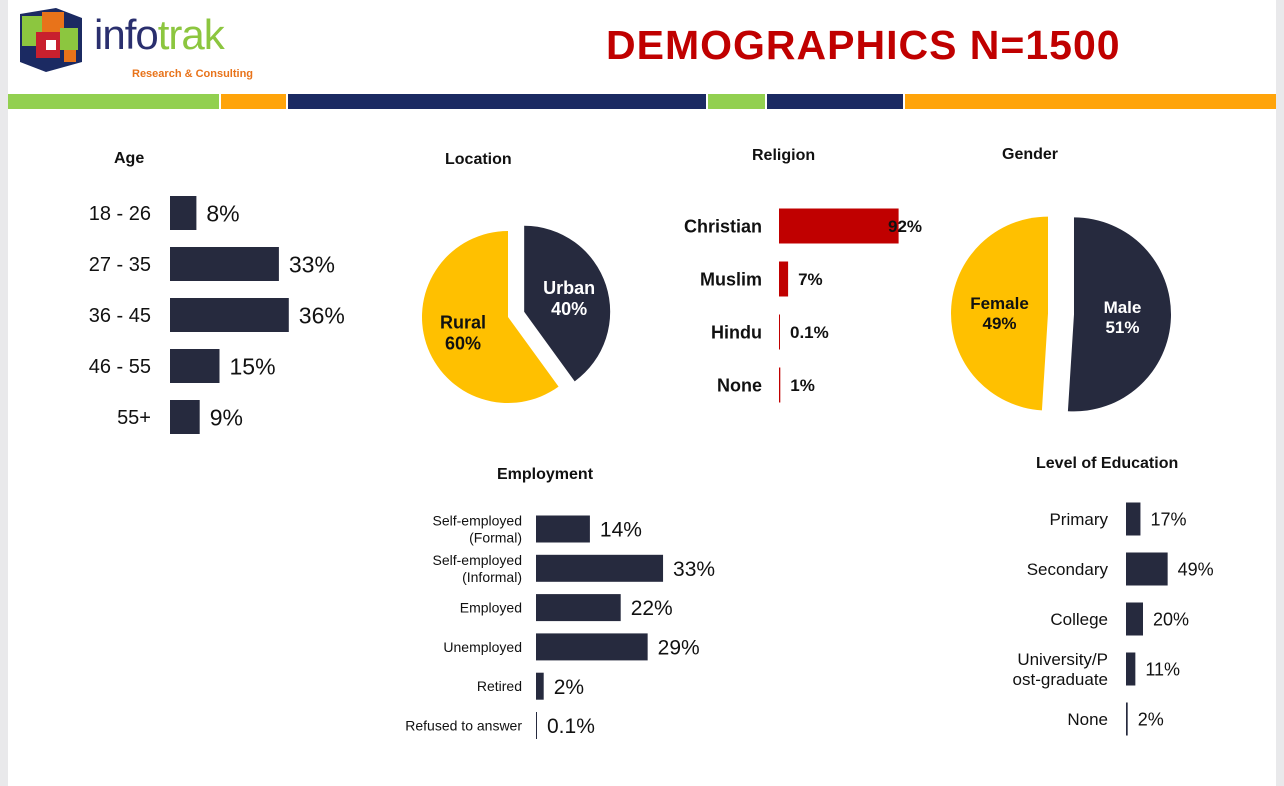 The width and height of the screenshot is (1284, 786). Describe the element at coordinates (1168, 519) in the screenshot. I see `data-label-education-0: 17%` at that location.